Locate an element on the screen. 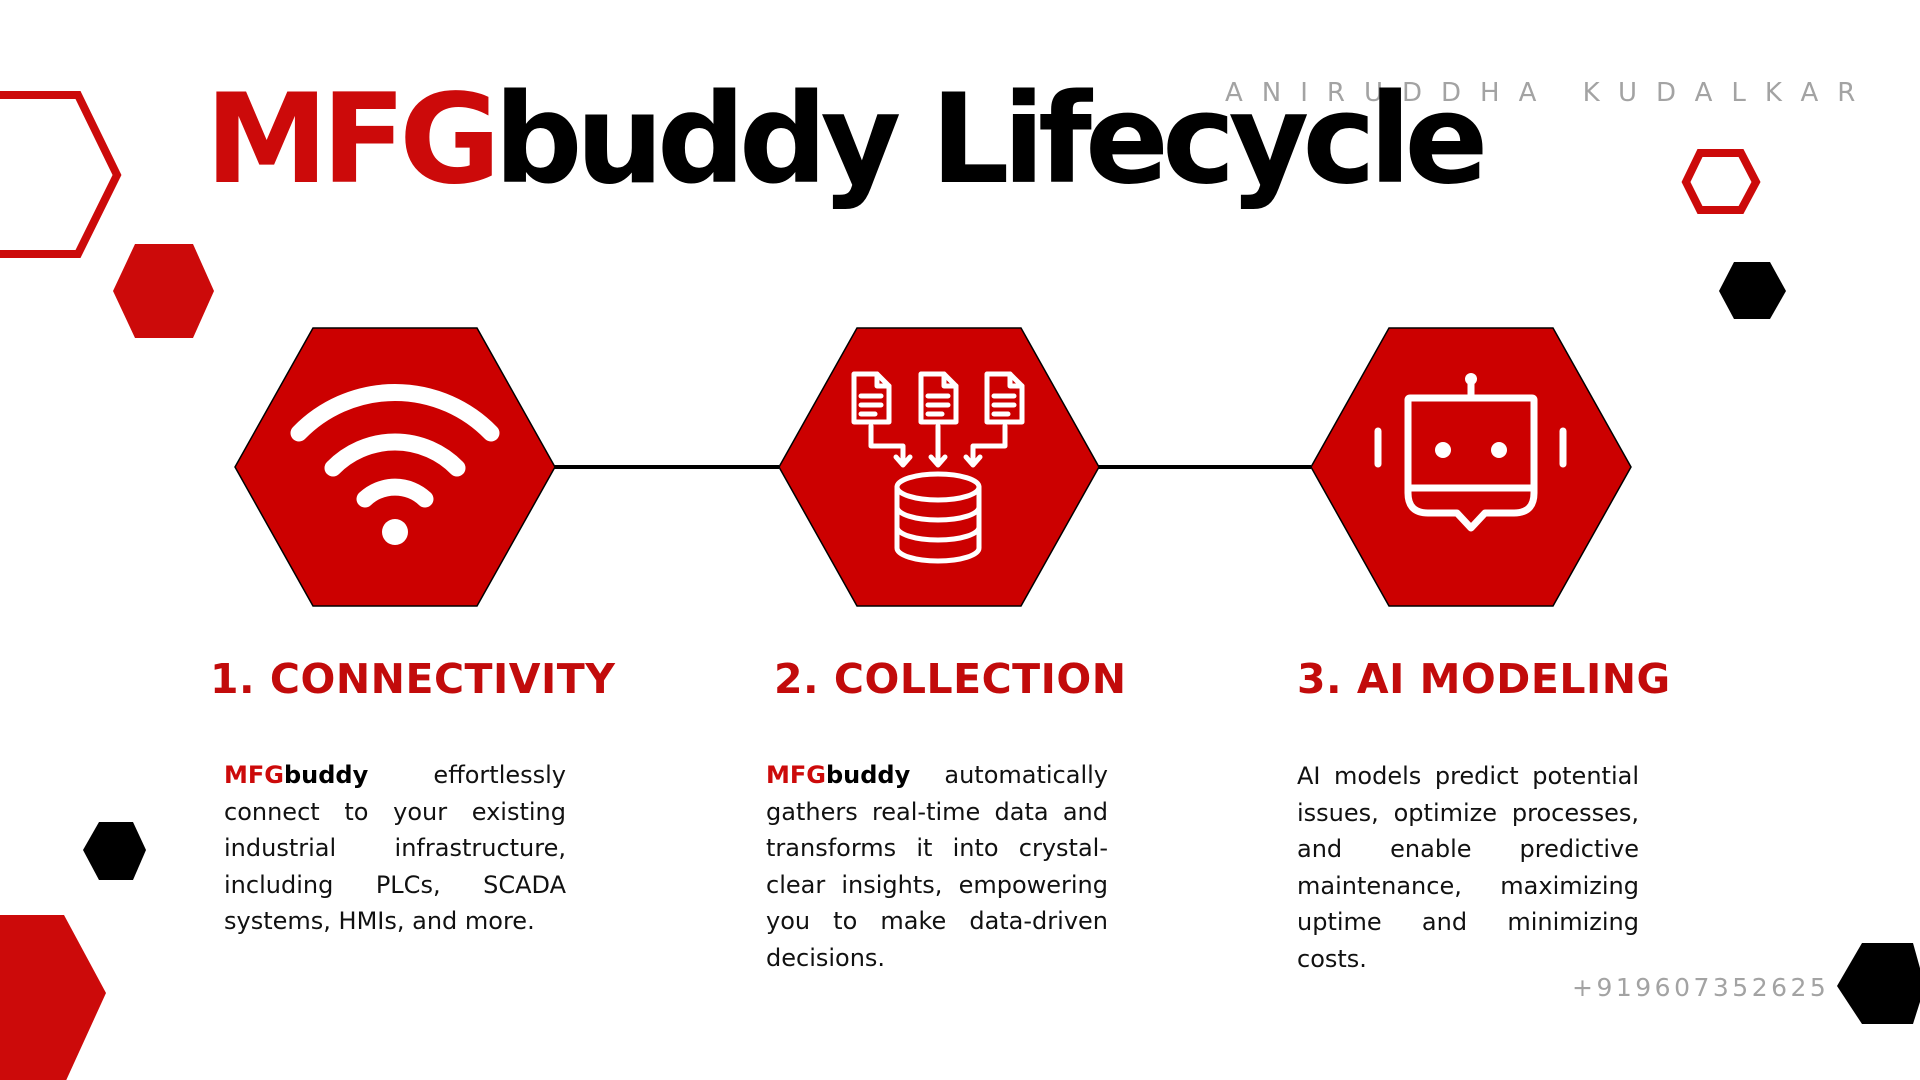  title-rest: buddy Lifecycle is located at coordinates (991, 140).